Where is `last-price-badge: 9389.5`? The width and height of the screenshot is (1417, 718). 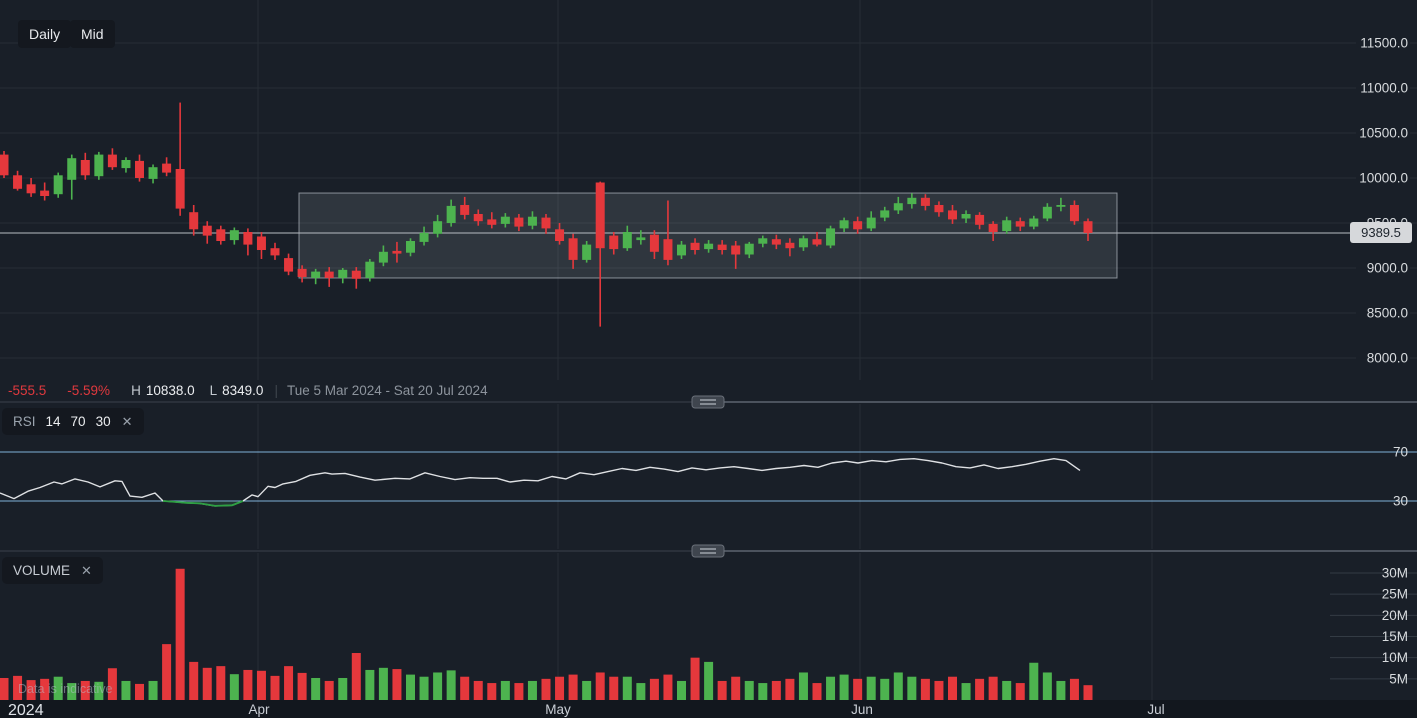
last-price-badge: 9389.5 is located at coordinates (1381, 232).